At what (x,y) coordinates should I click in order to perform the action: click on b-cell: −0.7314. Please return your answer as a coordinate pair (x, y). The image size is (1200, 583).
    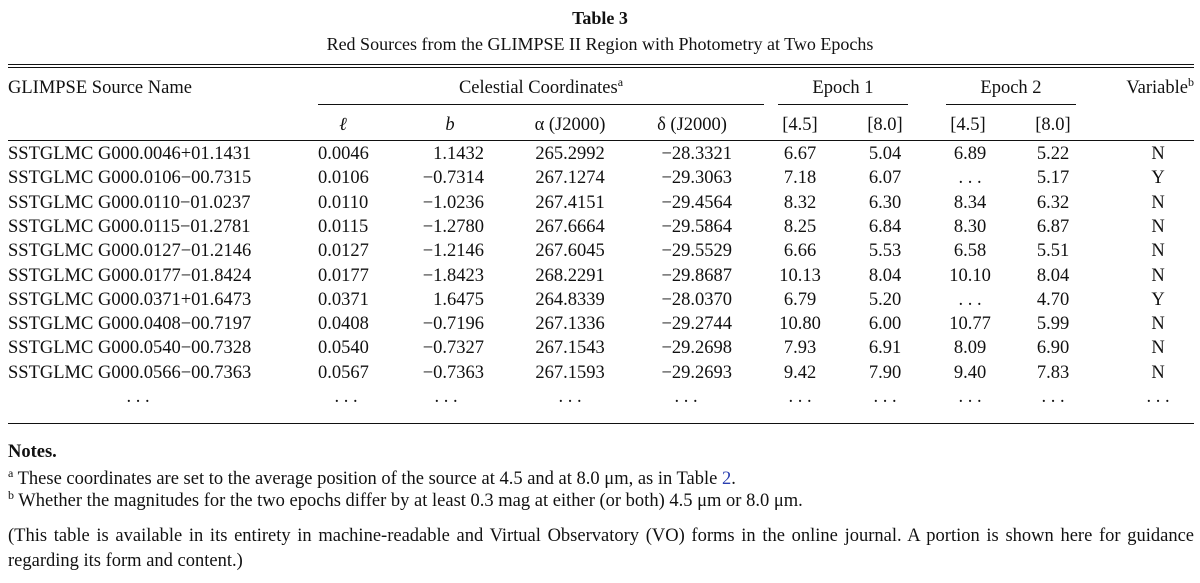
    Looking at the image, I should click on (453, 178).